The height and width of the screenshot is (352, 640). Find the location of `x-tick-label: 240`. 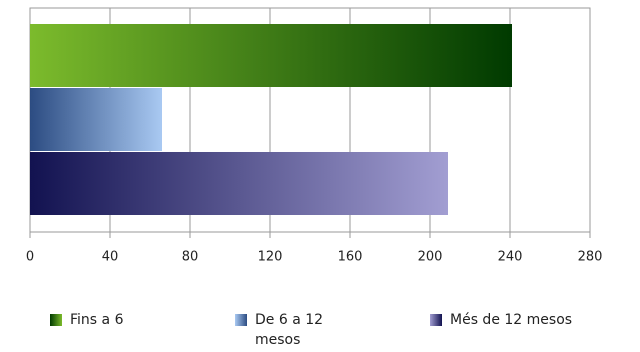

x-tick-label: 240 is located at coordinates (510, 257).